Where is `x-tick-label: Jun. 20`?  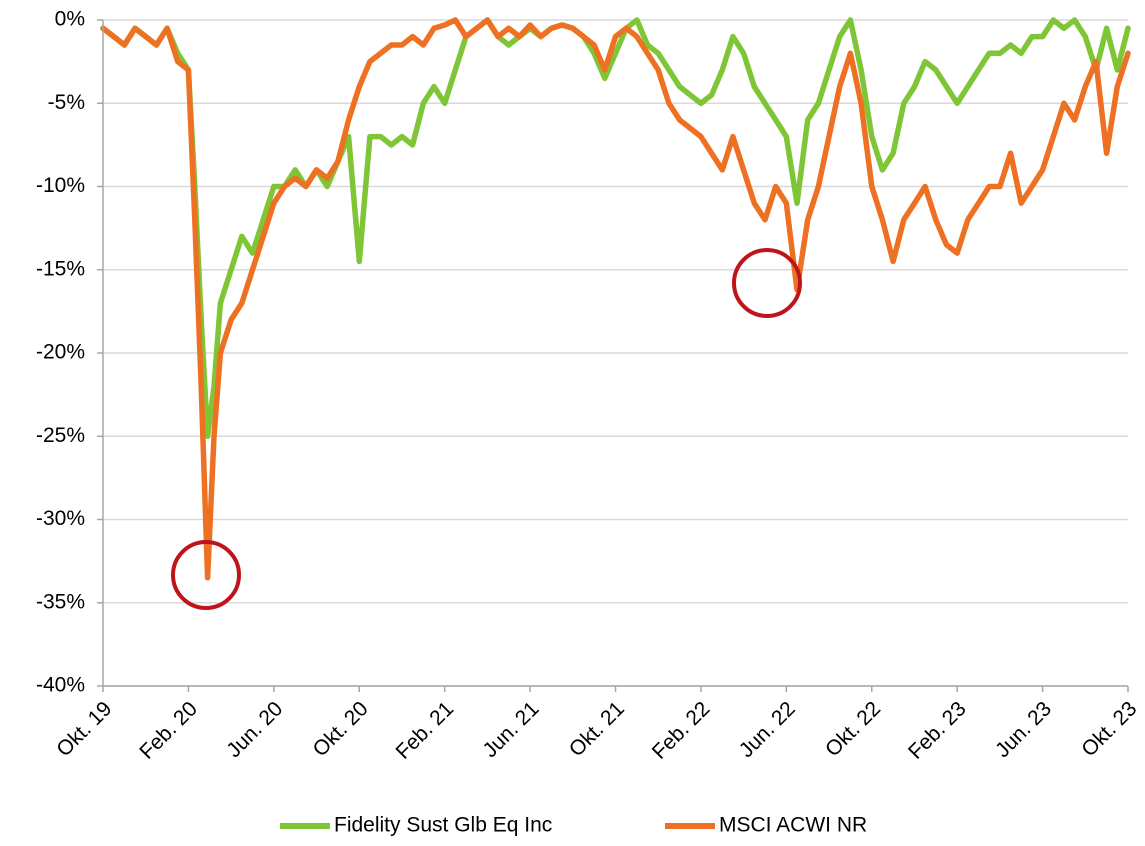
x-tick-label: Jun. 20 is located at coordinates (254, 729).